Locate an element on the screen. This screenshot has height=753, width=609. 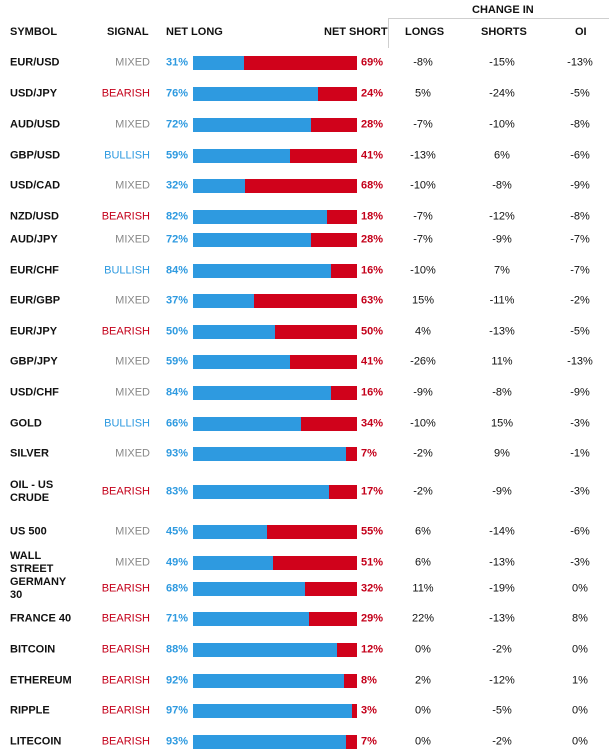
net-long-value: 88% is located at coordinates (176, 649).